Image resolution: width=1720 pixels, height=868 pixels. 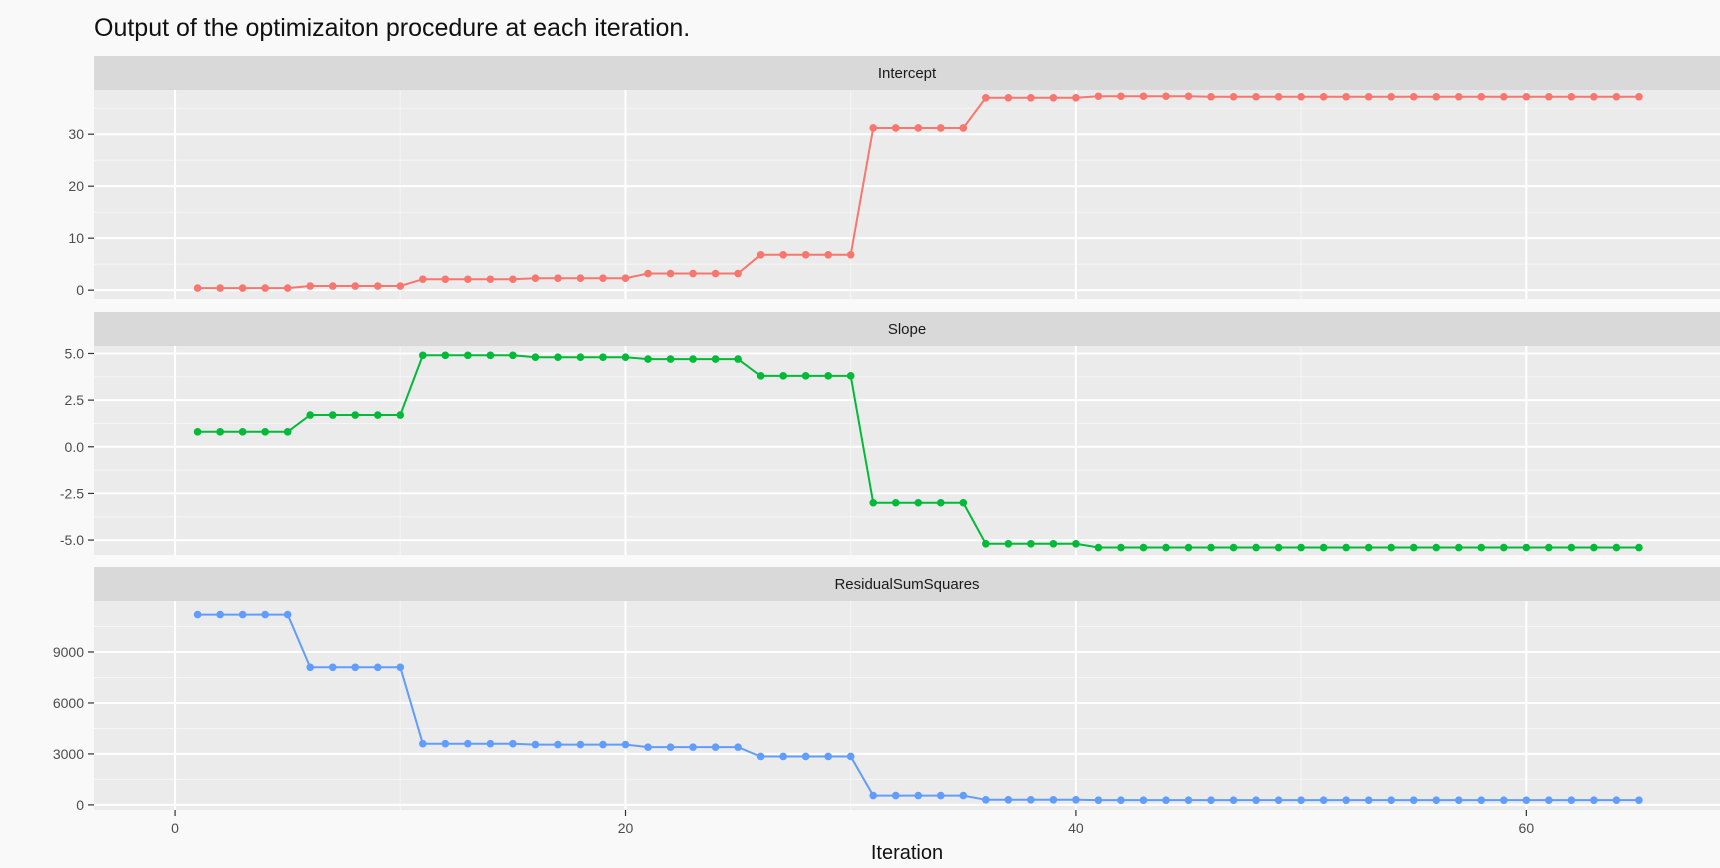 I want to click on y-tick-label: 2.5, so click(x=75, y=400).